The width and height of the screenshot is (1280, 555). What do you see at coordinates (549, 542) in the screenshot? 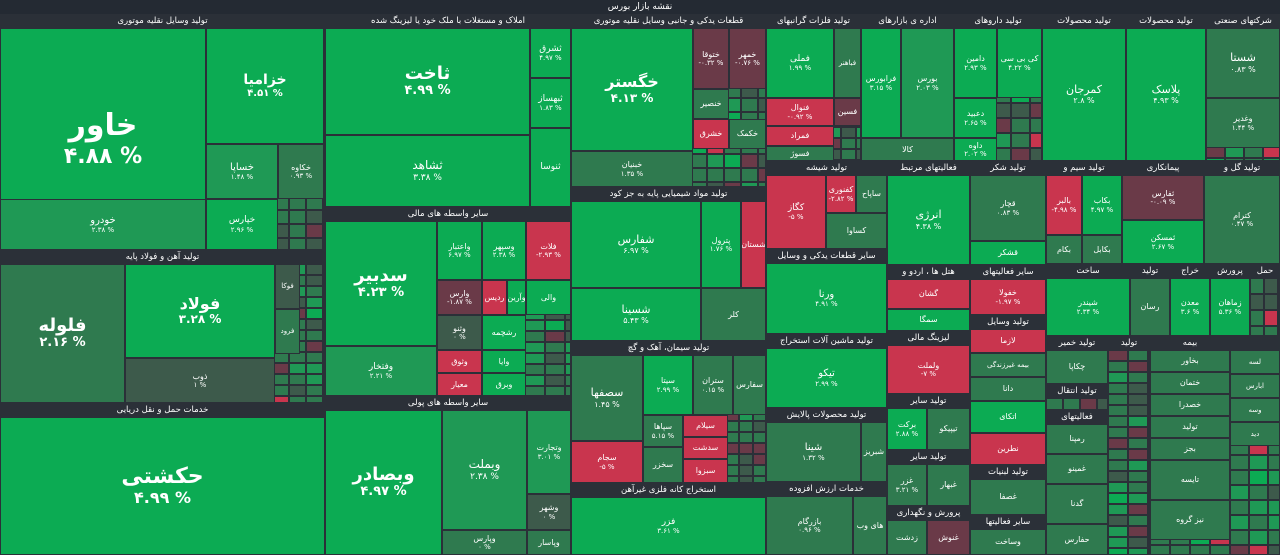
I see `stock-tile: وپاسار` at bounding box center [549, 542].